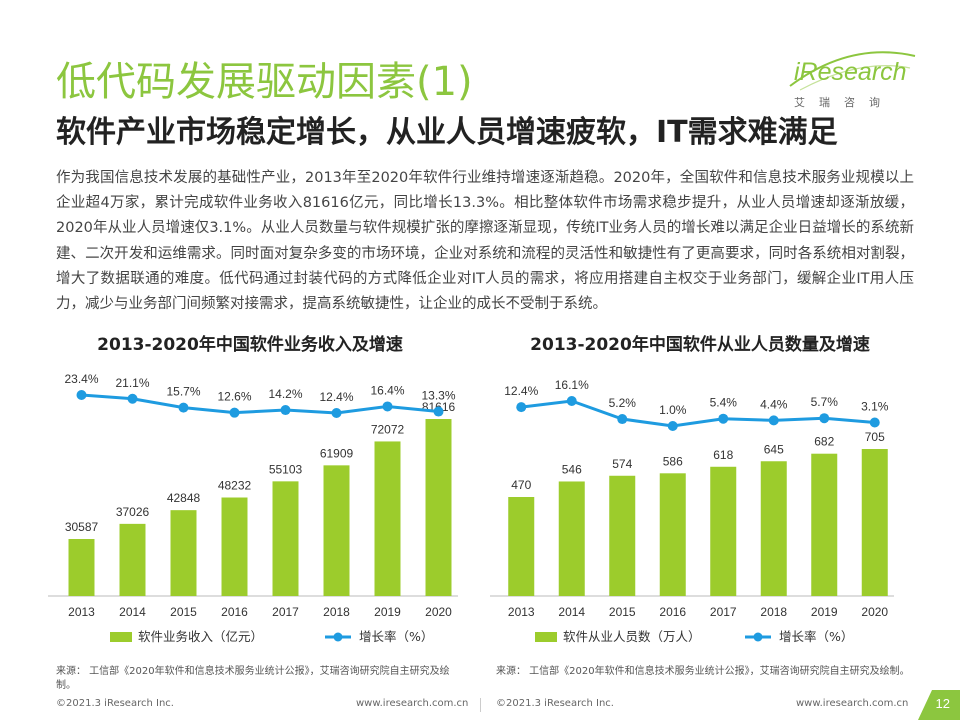 The width and height of the screenshot is (960, 724). Describe the element at coordinates (388, 429) in the screenshot. I see `bar-value-label: 72072` at that location.